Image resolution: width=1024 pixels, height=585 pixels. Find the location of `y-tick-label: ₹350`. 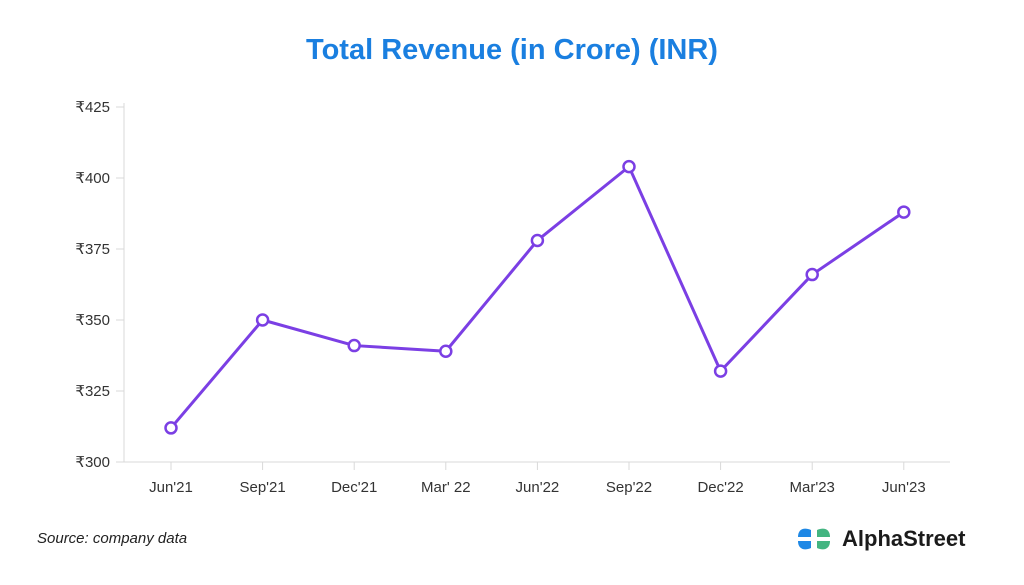

y-tick-label: ₹350 is located at coordinates (92, 320).